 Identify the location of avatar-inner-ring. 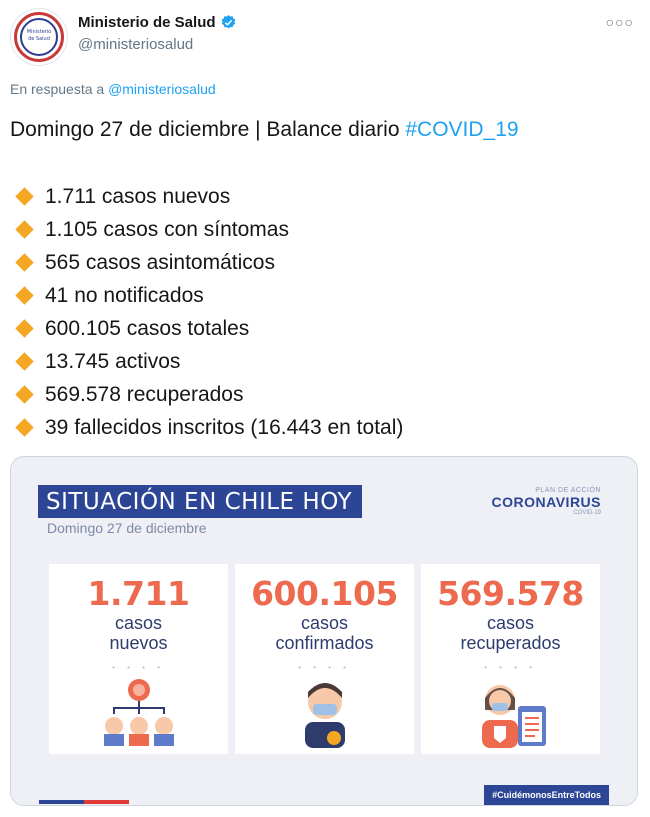
(39, 37).